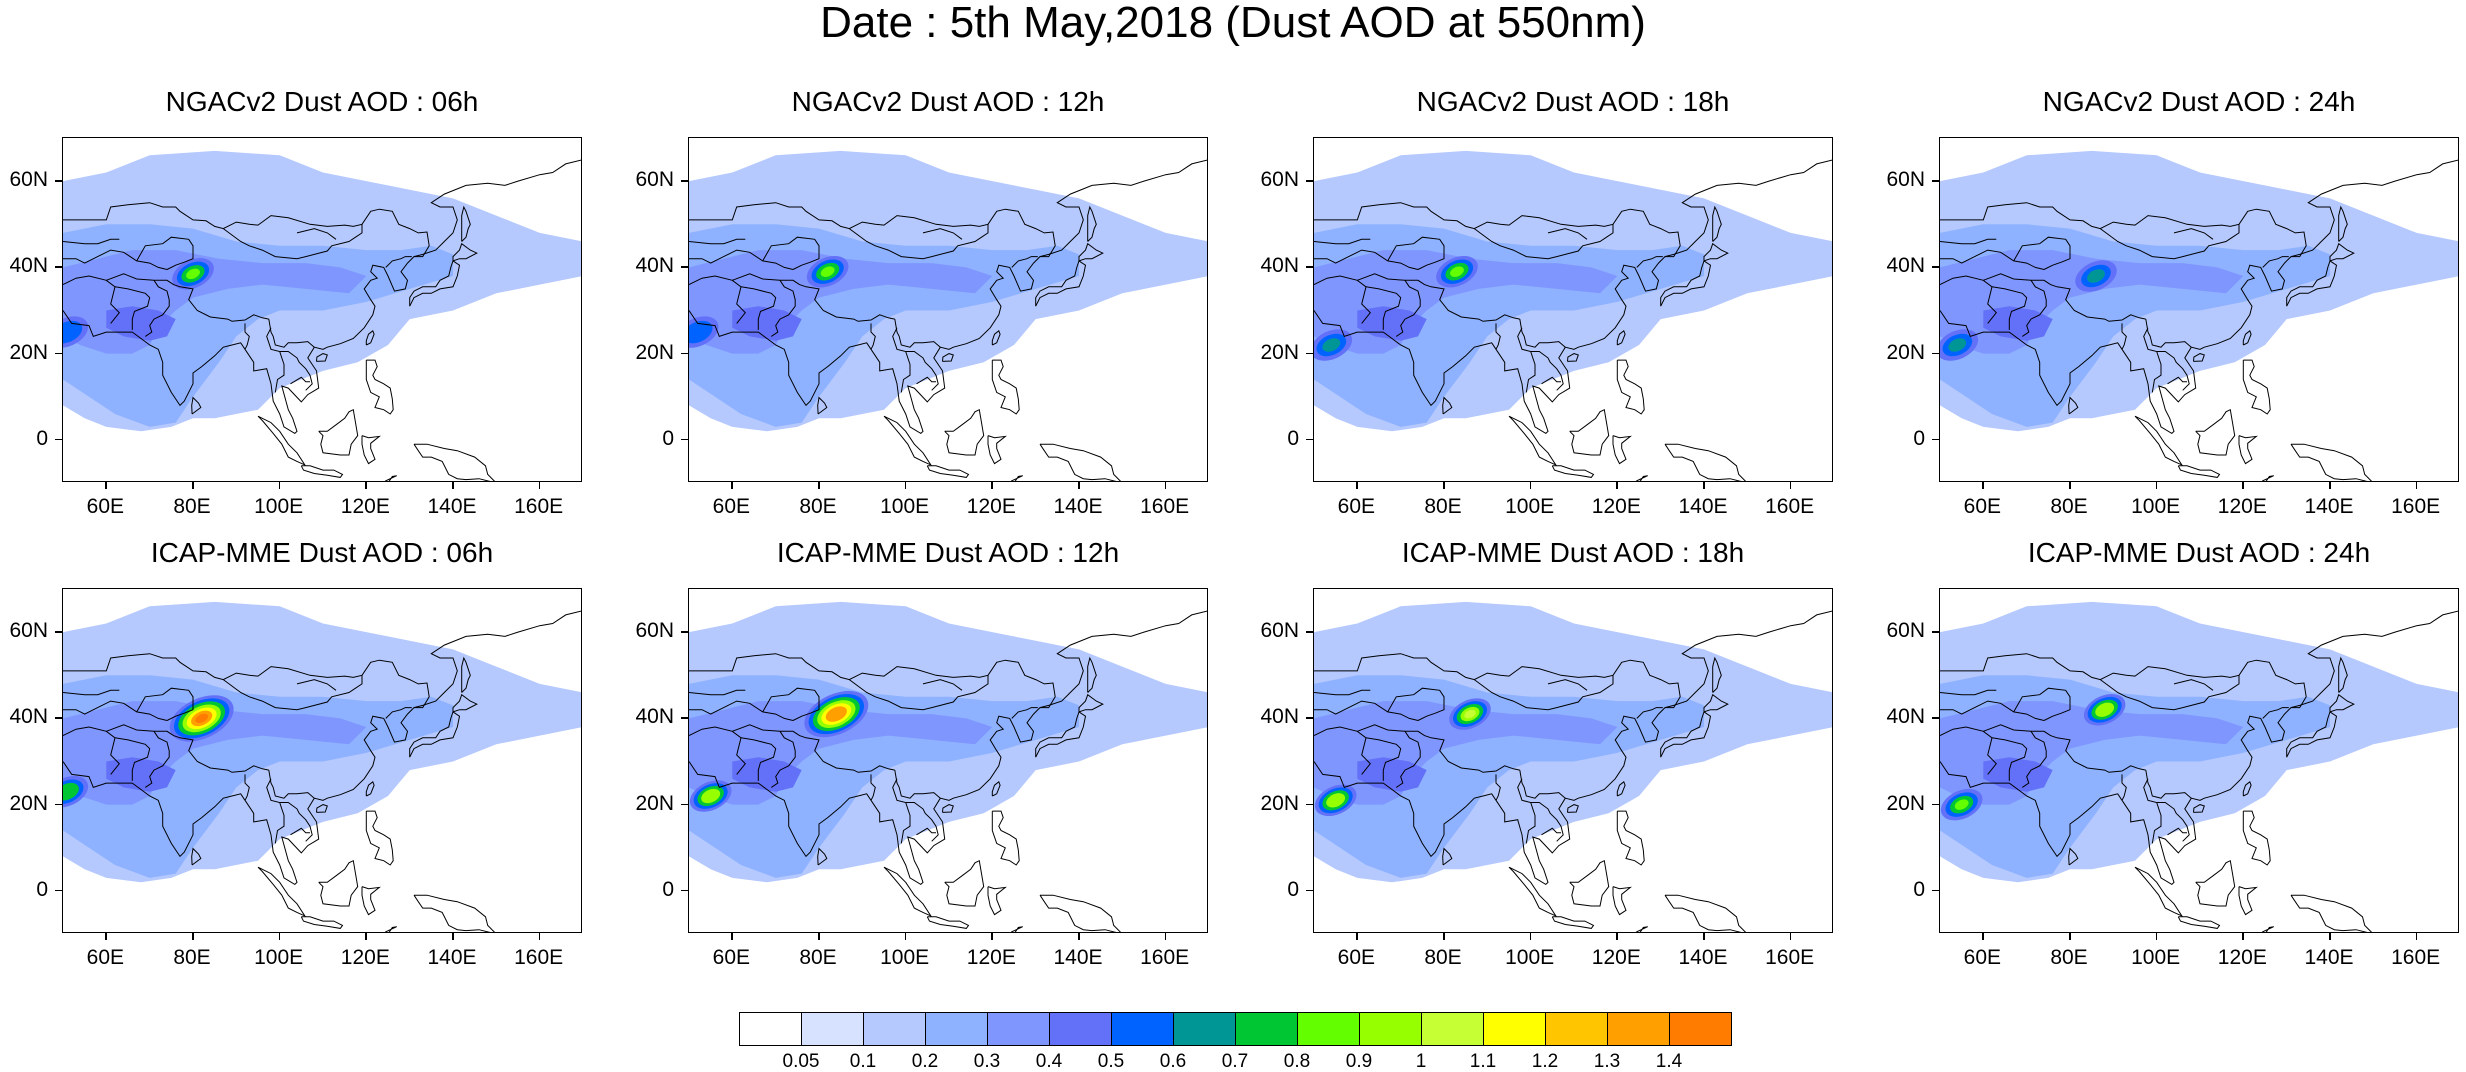  Describe the element at coordinates (1297, 1061) in the screenshot. I see `colorbar-label: 0.8` at that location.